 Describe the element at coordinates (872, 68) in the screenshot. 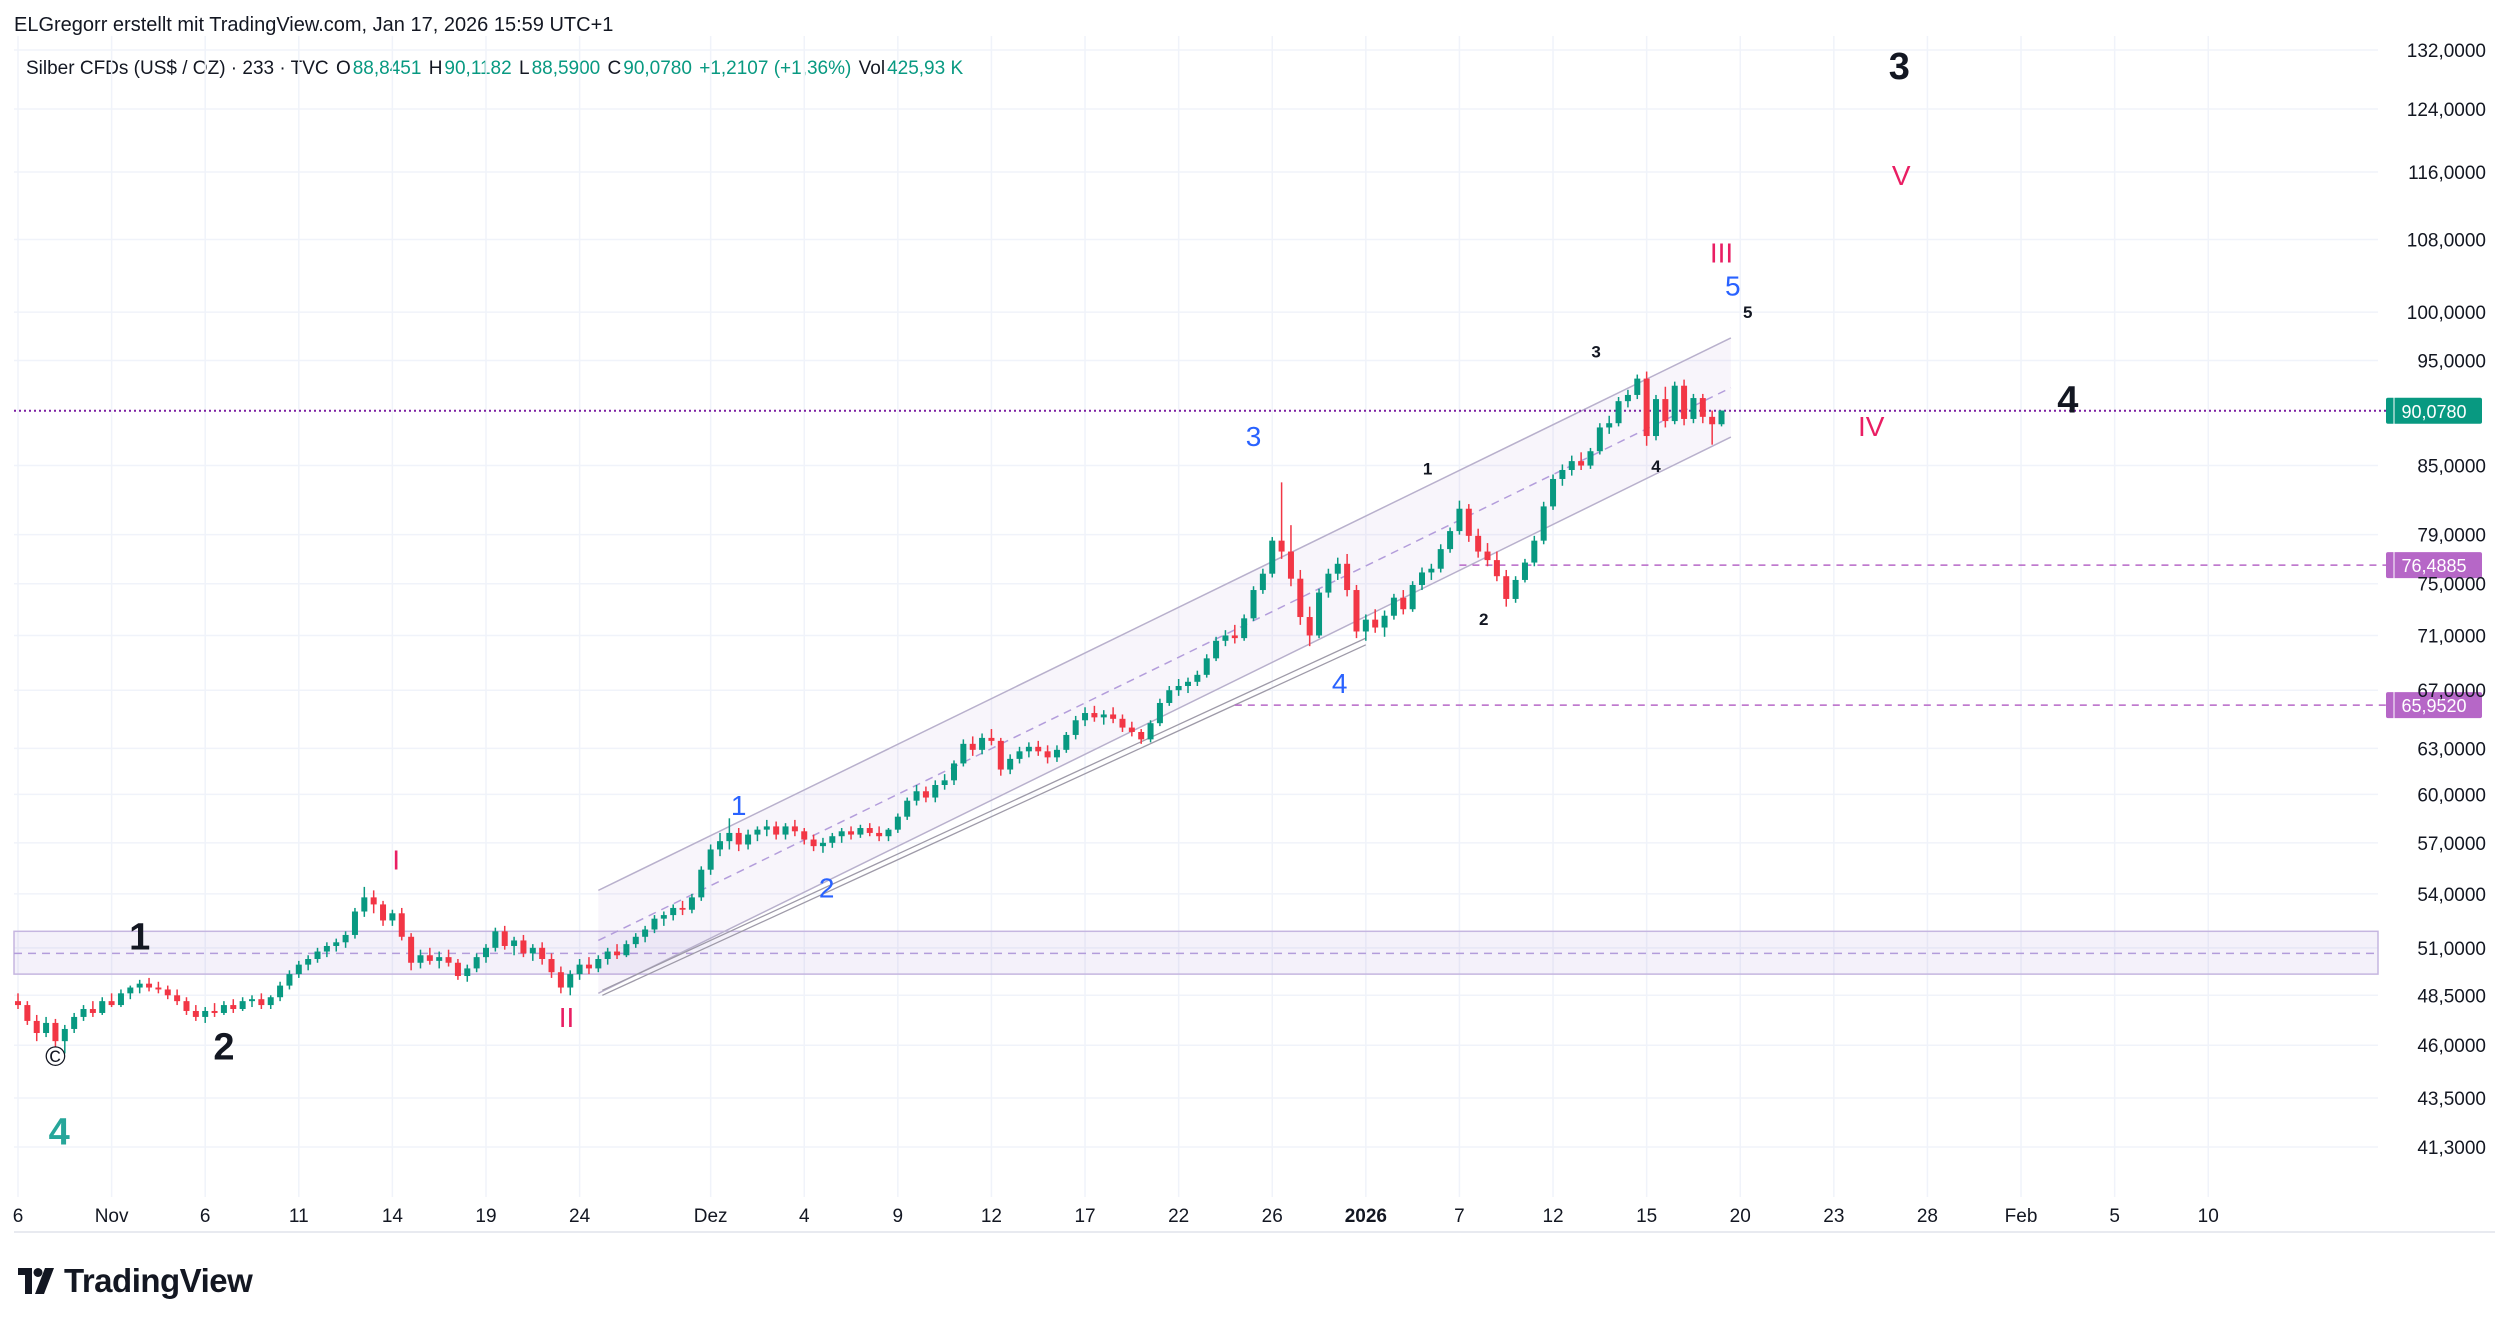

I see `volume-label: Vol` at that location.